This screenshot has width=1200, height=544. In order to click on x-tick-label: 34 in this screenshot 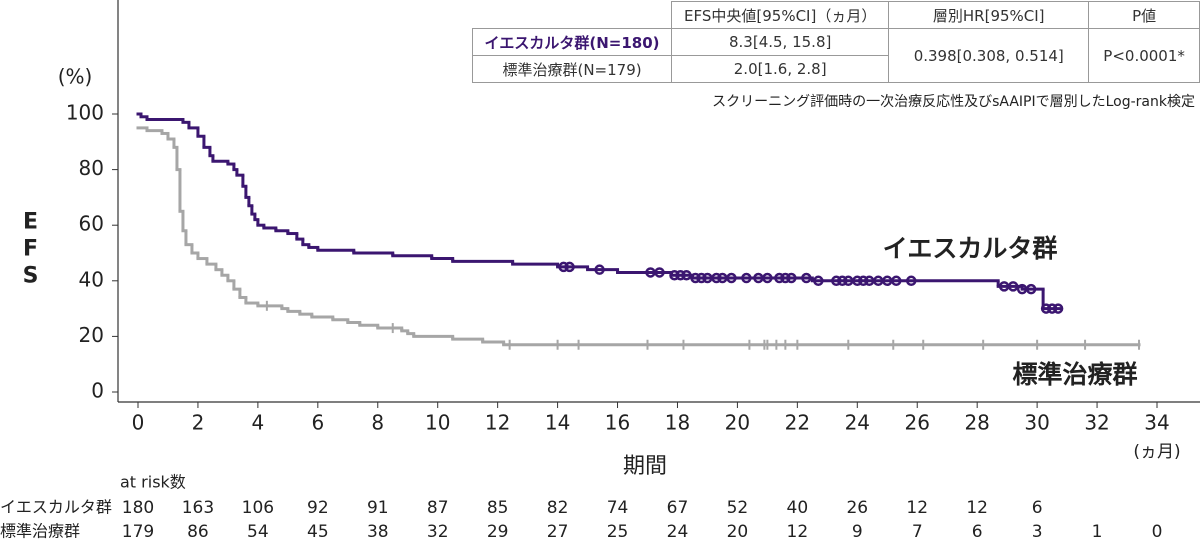, I will do `click(1156, 423)`.